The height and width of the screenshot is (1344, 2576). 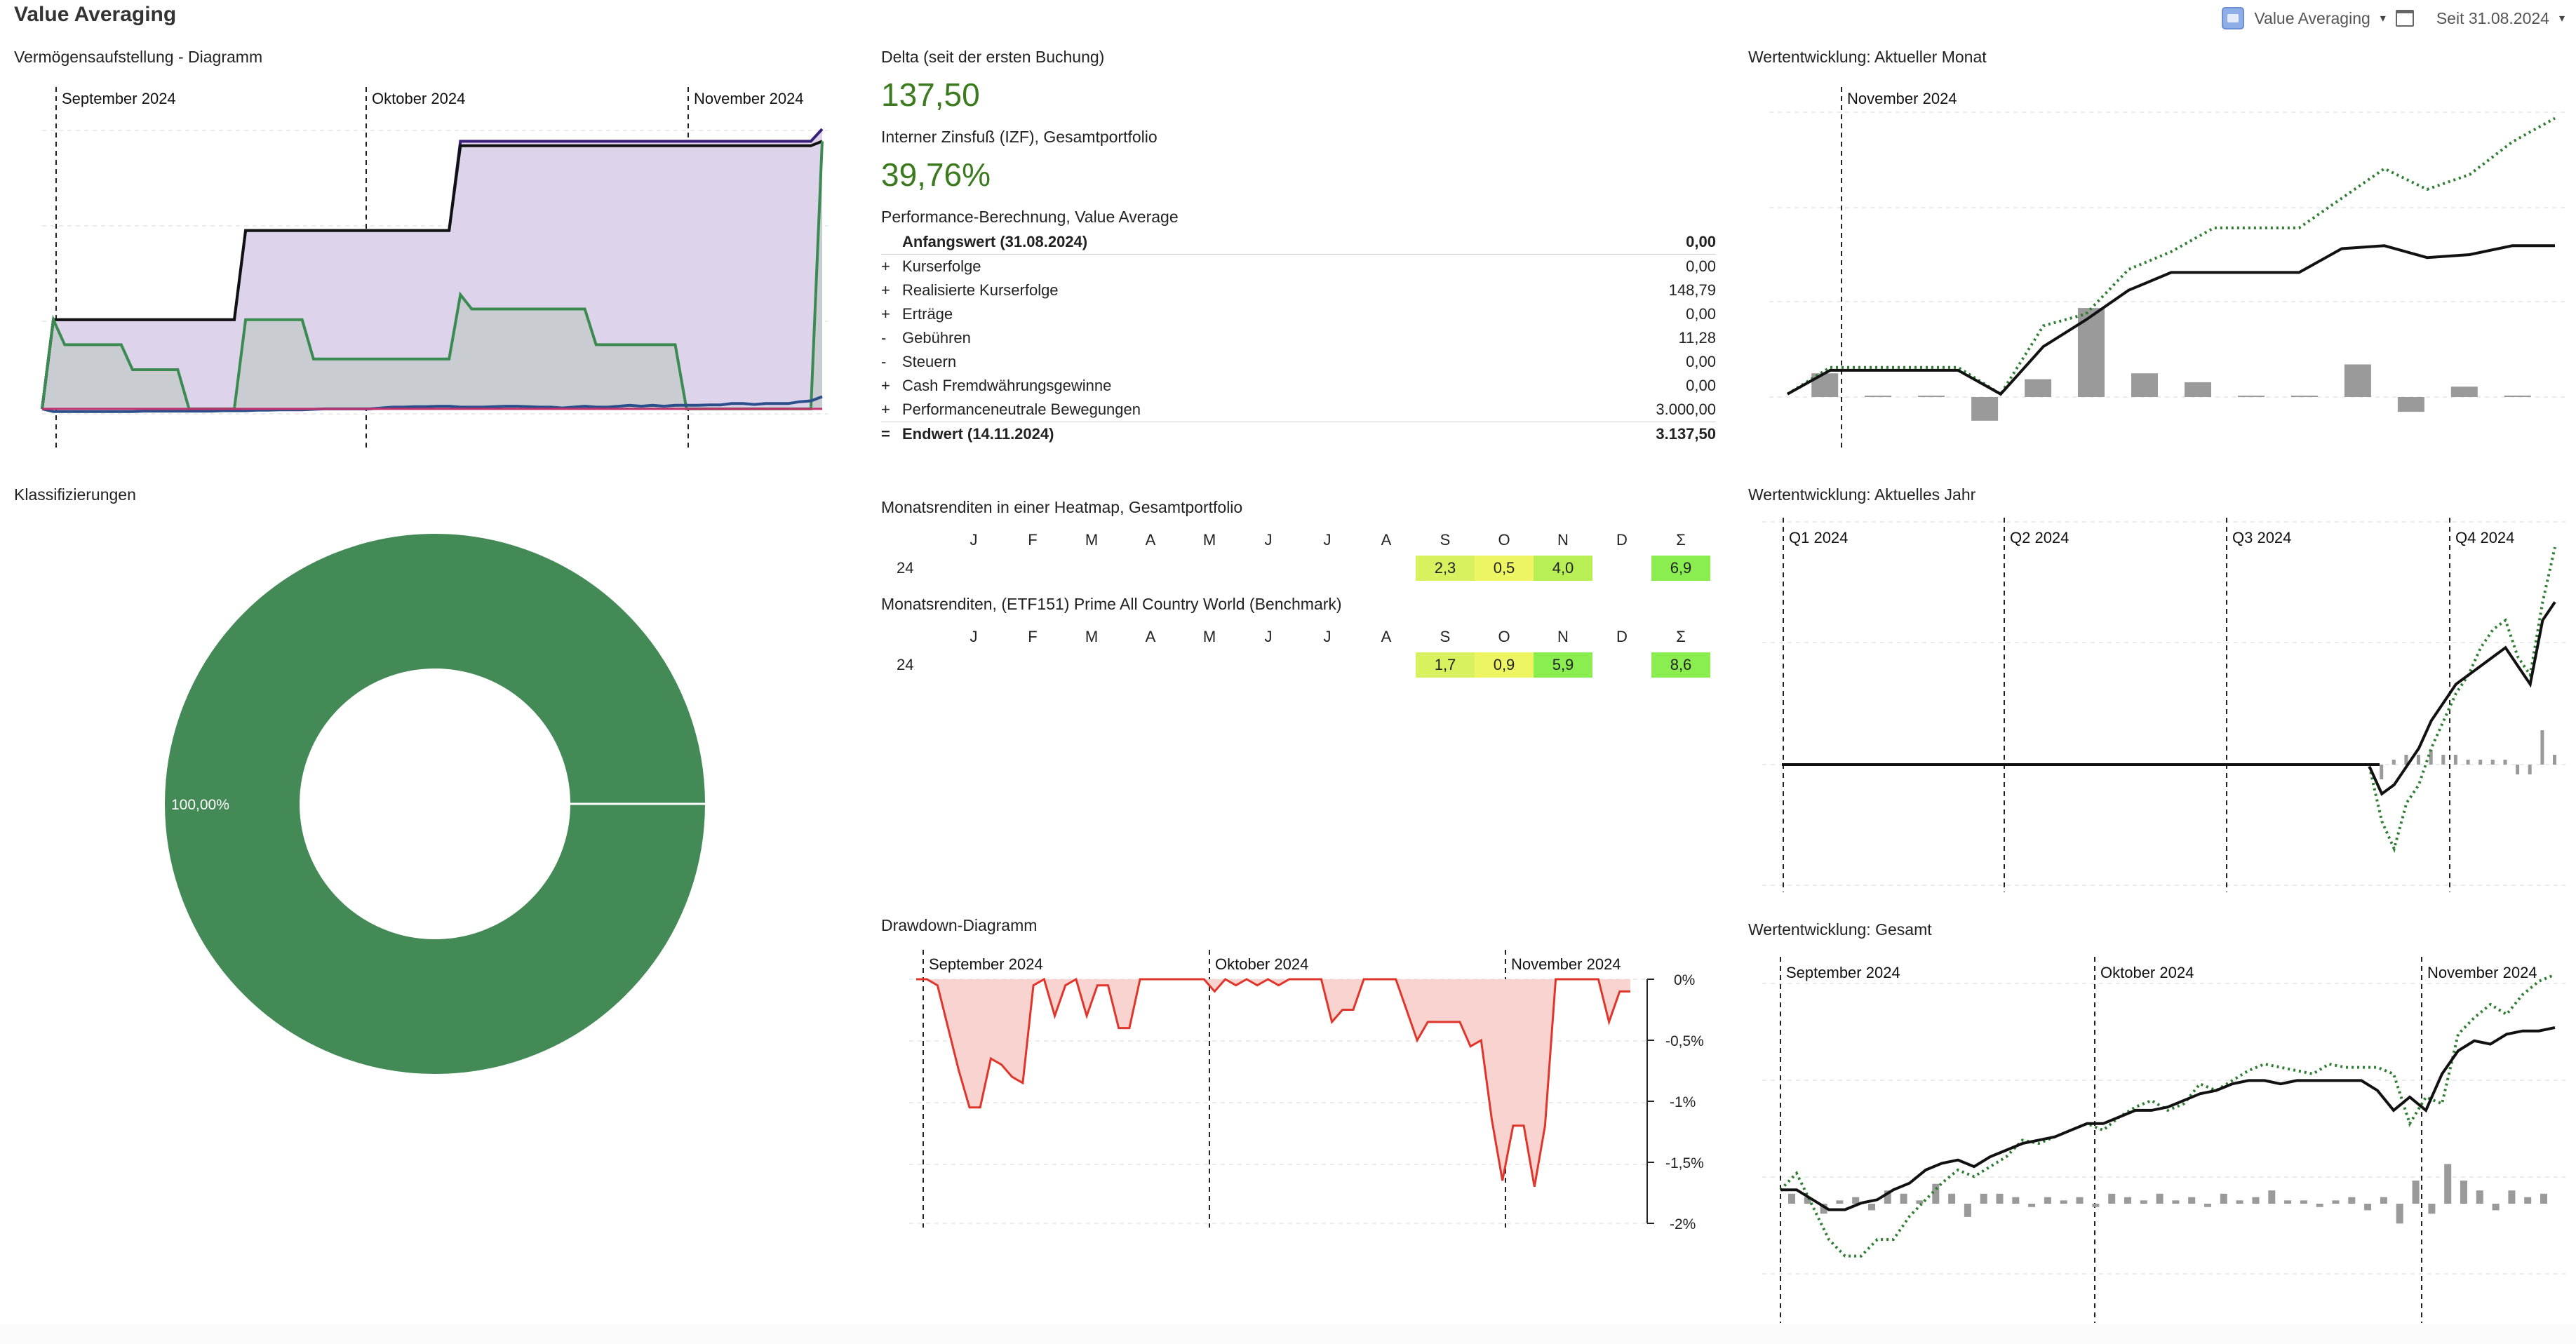 What do you see at coordinates (1685, 980) in the screenshot?
I see `y-tick-label: 0%` at bounding box center [1685, 980].